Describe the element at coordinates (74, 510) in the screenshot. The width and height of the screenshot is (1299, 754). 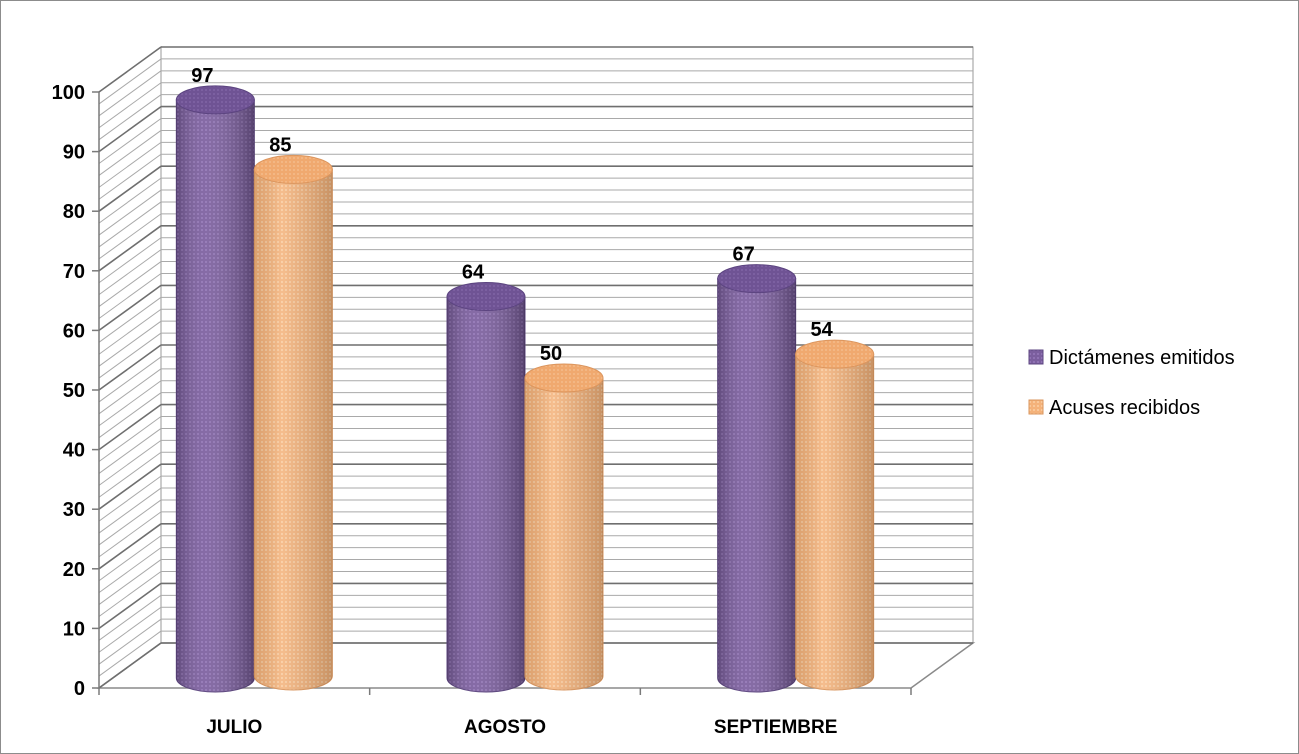
I see `y-tick-label: 30` at that location.